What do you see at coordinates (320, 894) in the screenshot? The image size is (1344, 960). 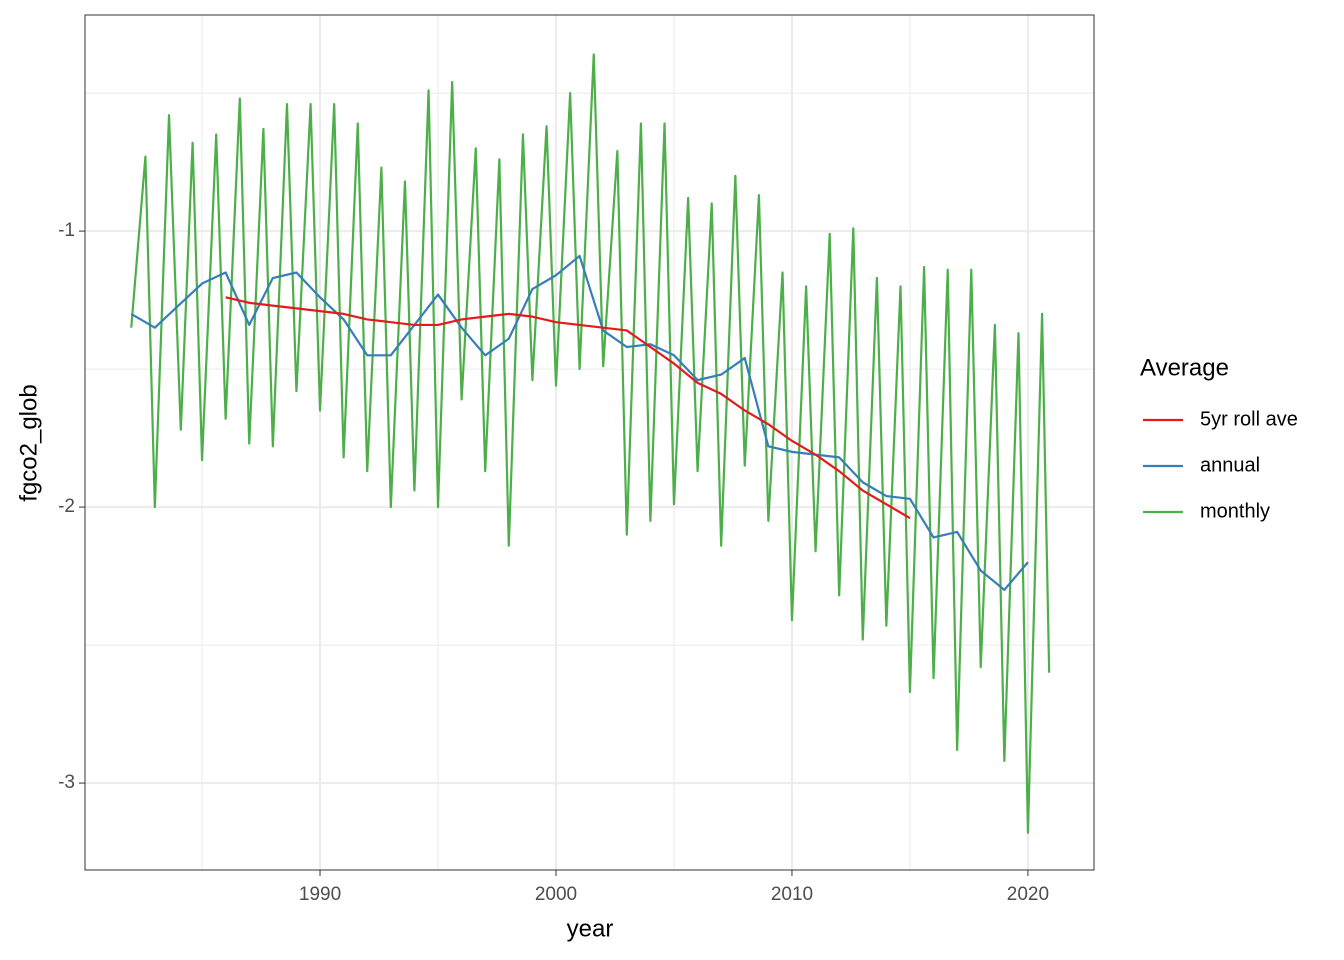 I see `x-tick-label: 1990` at bounding box center [320, 894].